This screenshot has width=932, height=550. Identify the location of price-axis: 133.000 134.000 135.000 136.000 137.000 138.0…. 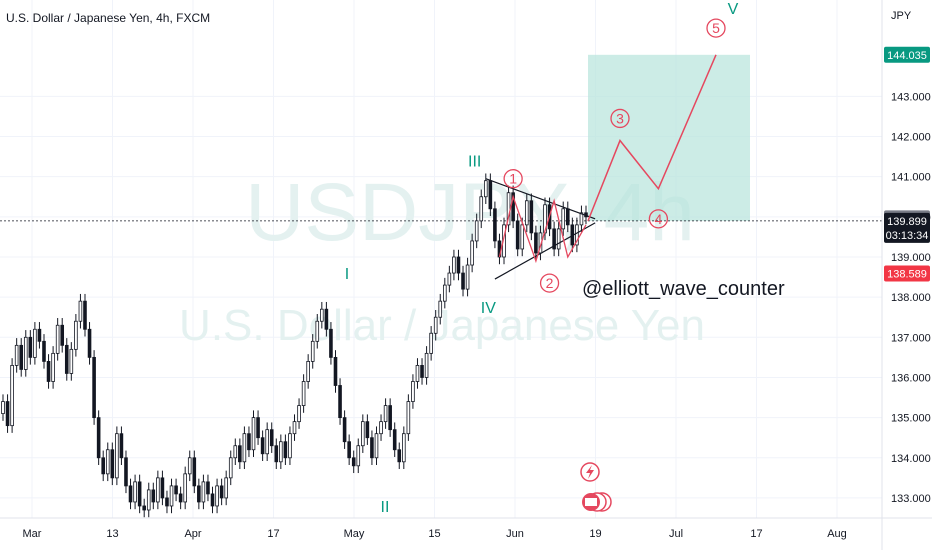
(911, 298).